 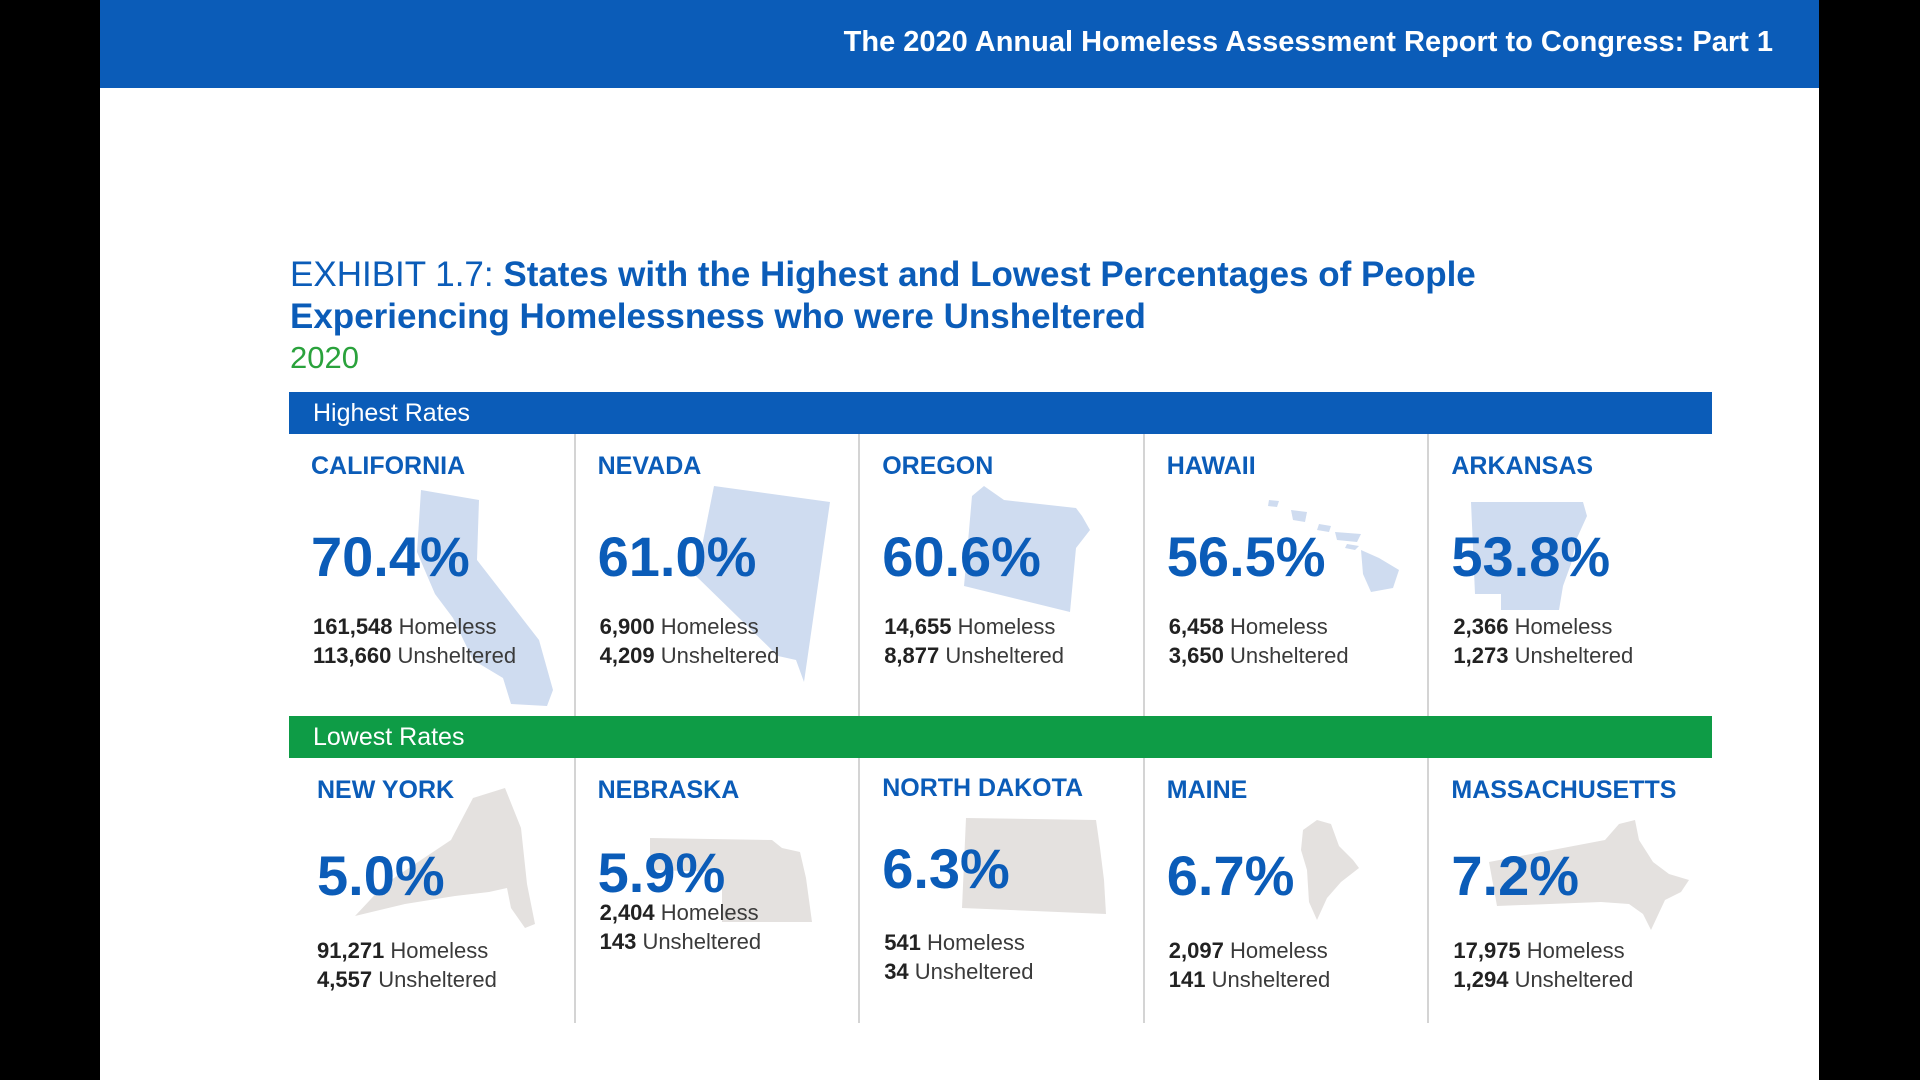 I want to click on oregon-shape, so click(x=1027, y=549).